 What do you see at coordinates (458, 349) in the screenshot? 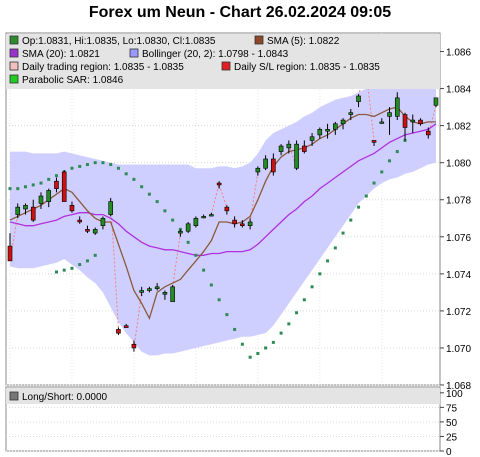
I see `y-tick-label: 1.070` at bounding box center [458, 349].